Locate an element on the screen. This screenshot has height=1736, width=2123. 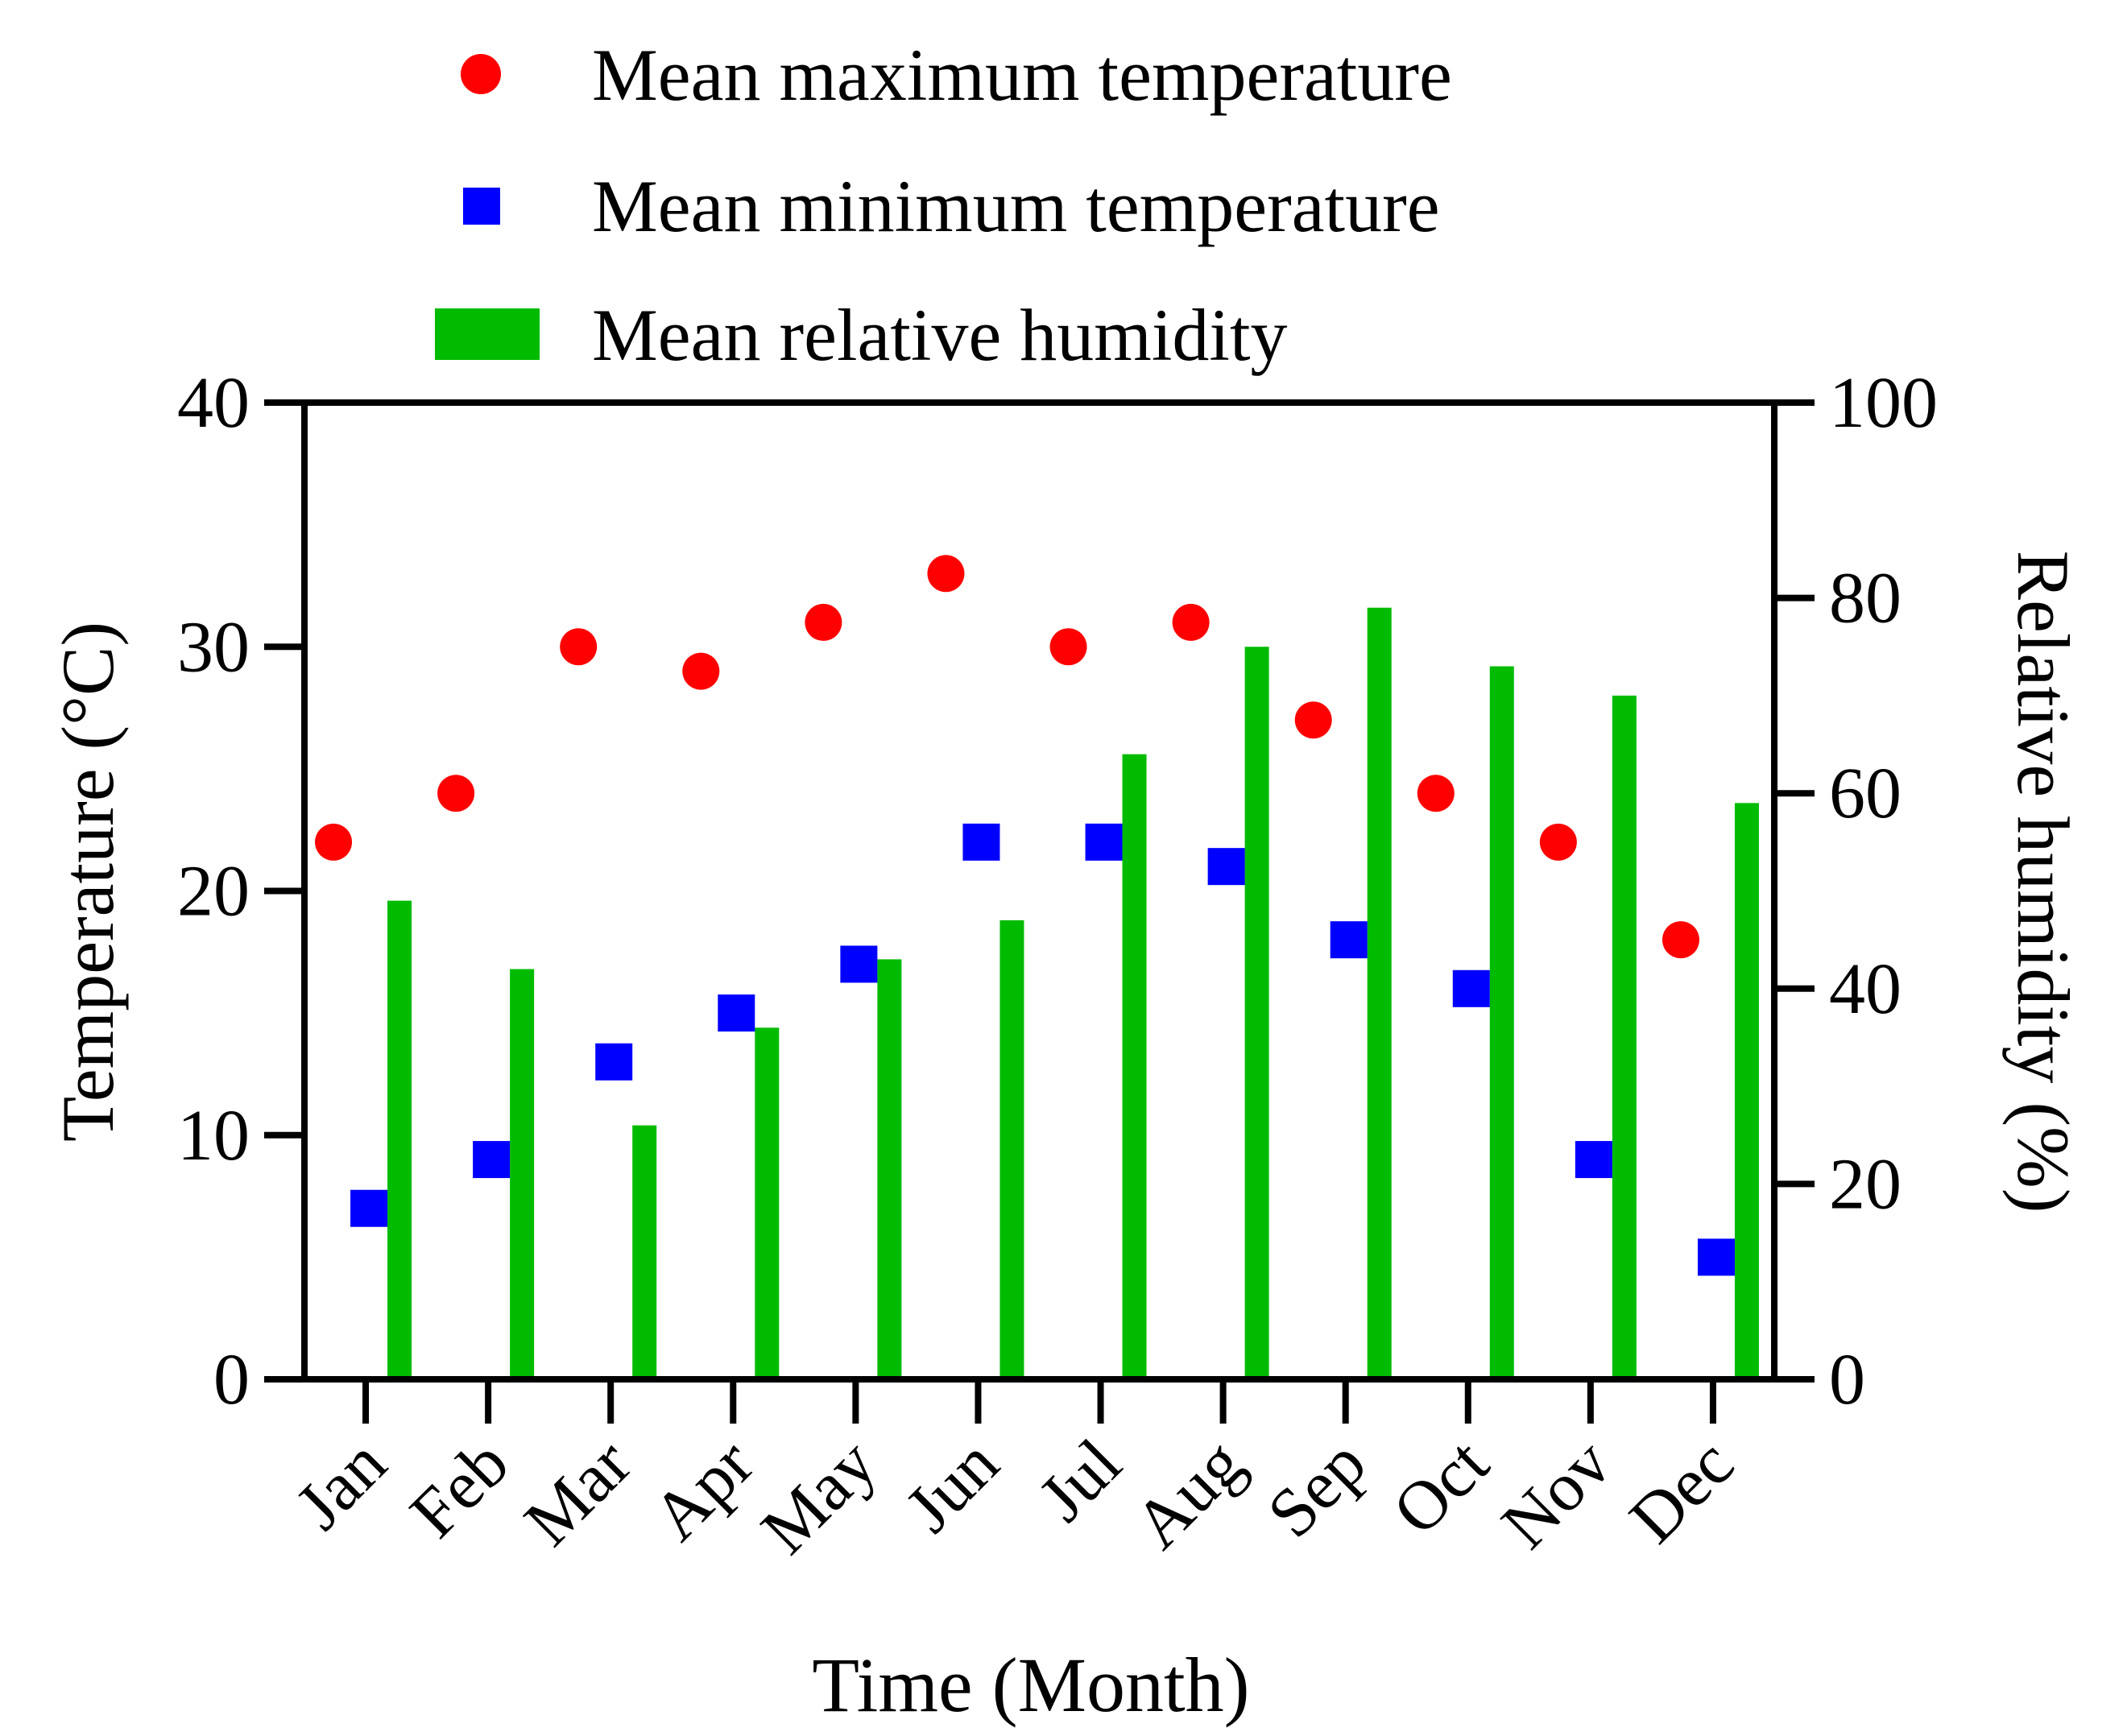
humidity-bar-jun is located at coordinates (1012, 1149).